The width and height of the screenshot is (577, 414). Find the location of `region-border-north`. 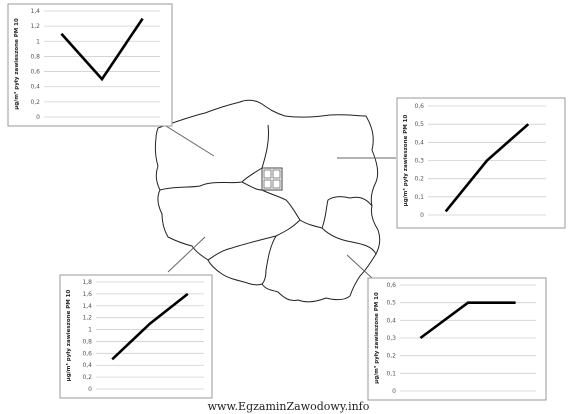

region-border-north is located at coordinates (214, 157).